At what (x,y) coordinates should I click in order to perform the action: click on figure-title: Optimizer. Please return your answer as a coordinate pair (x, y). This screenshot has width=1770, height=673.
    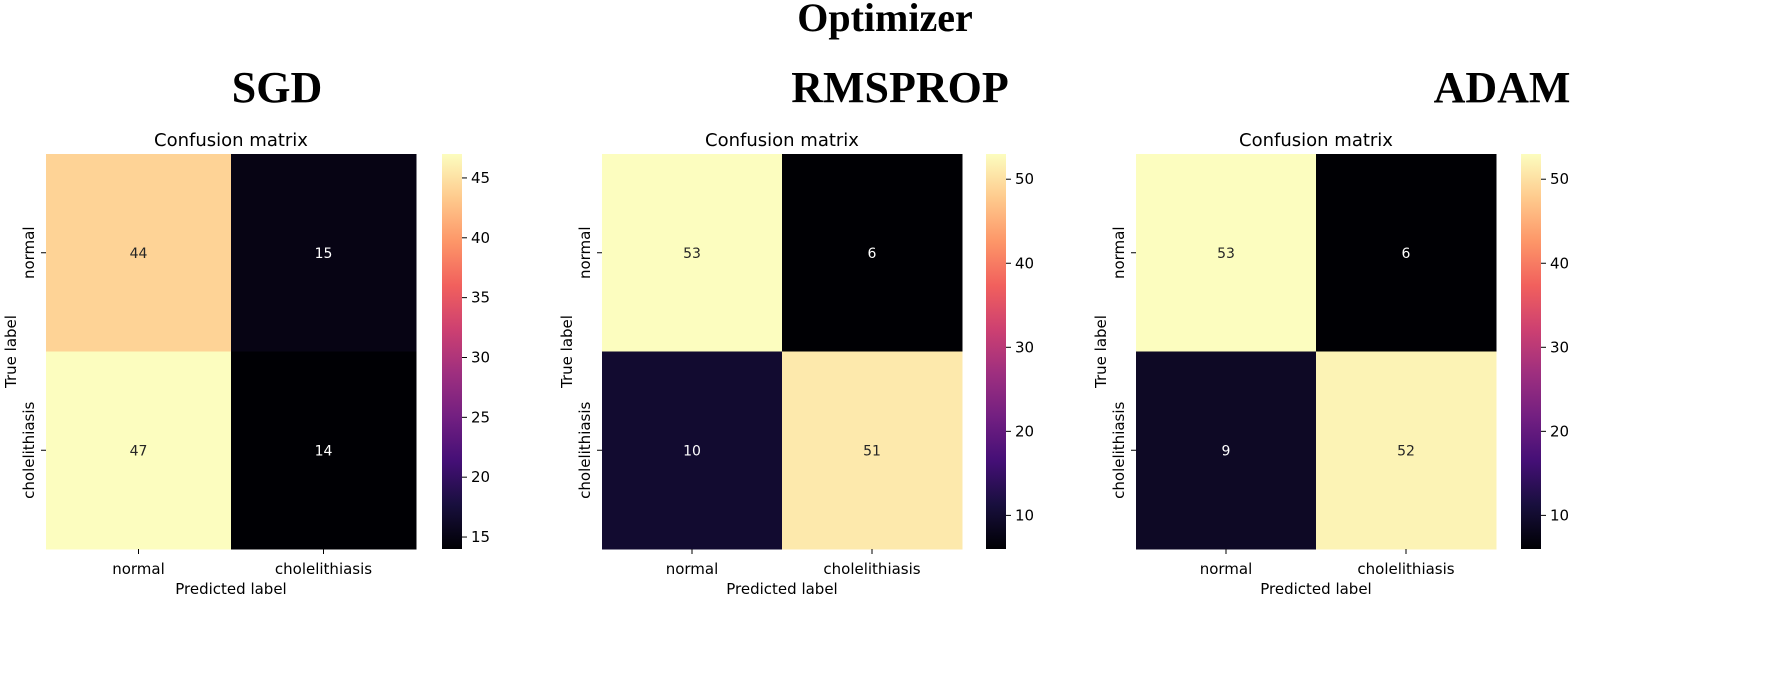
    Looking at the image, I should click on (885, 20).